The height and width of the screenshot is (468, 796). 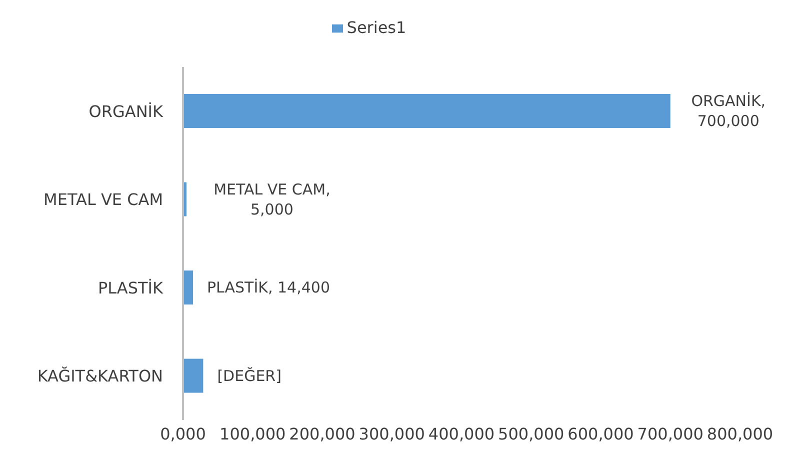 I want to click on data-label: [DEĞER], so click(x=249, y=375).